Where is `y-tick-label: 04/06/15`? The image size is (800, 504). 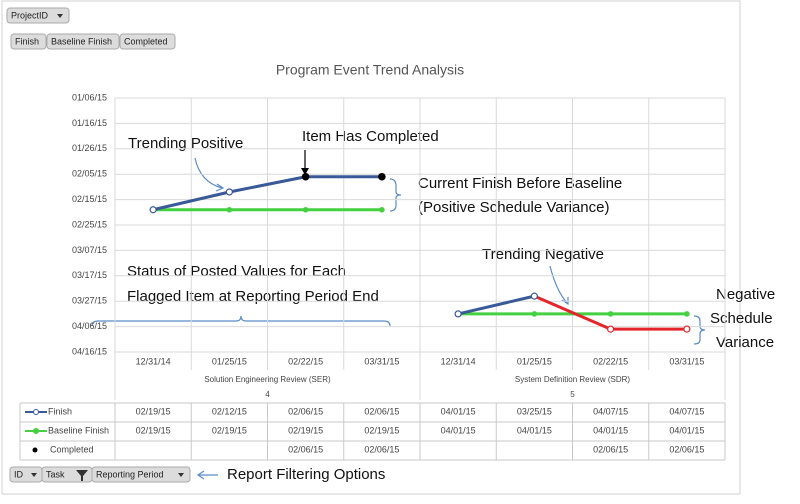
y-tick-label: 04/06/15 is located at coordinates (89, 326).